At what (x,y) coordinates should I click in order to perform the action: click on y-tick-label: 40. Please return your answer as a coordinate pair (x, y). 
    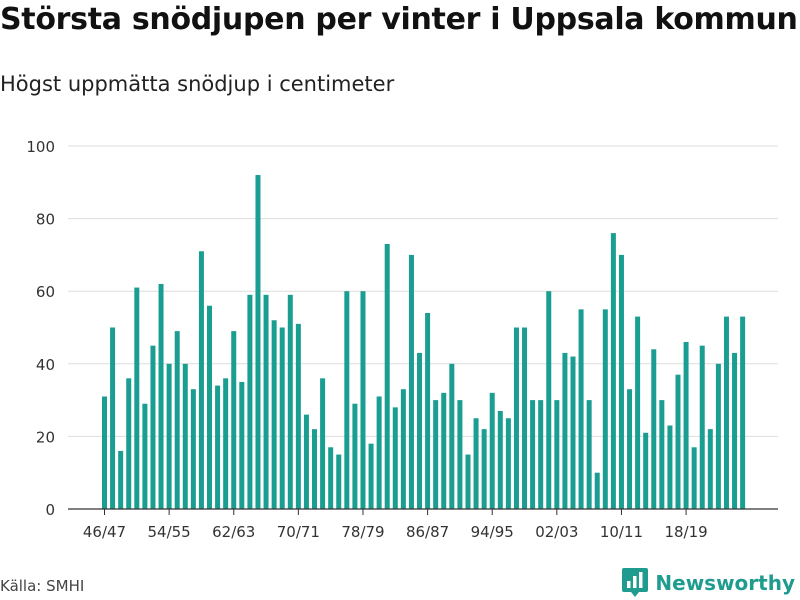
    Looking at the image, I should click on (45, 365).